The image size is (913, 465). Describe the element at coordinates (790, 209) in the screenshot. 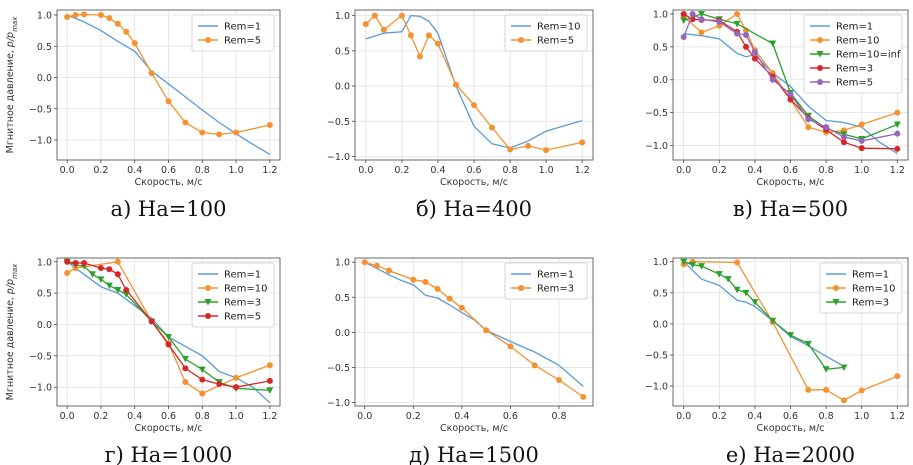

I see `panel-caption: в) Ha=500` at that location.